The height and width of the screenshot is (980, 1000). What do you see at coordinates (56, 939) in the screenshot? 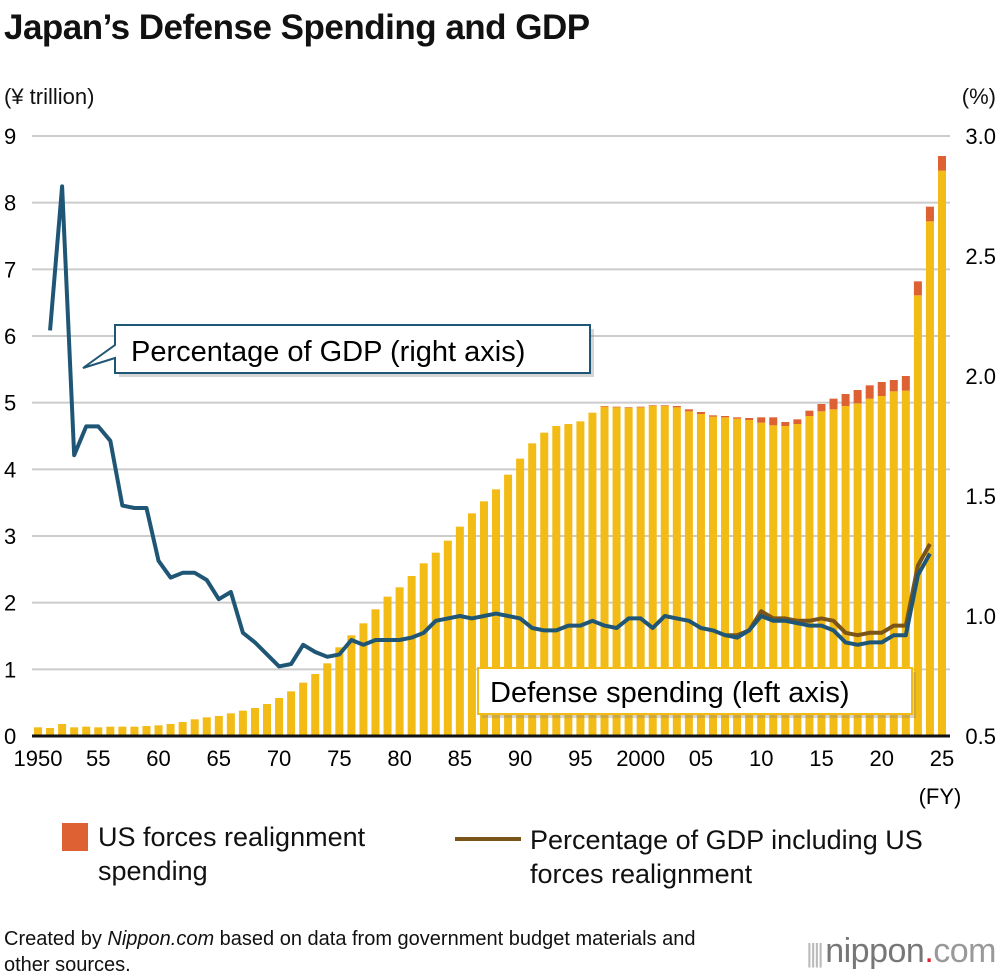
I see `source-prefix: Created by` at bounding box center [56, 939].